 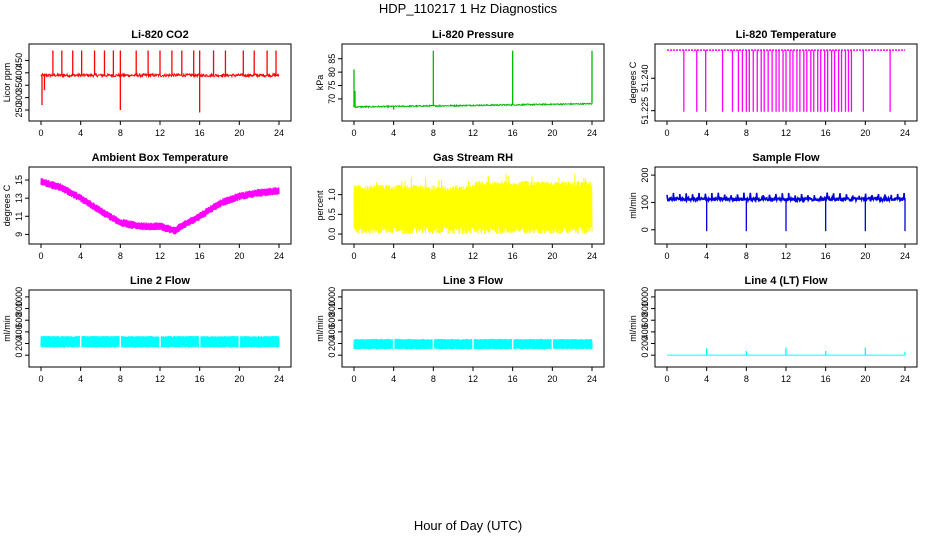 What do you see at coordinates (19, 97) in the screenshot?
I see `y-tick-label: 300` at bounding box center [19, 97].